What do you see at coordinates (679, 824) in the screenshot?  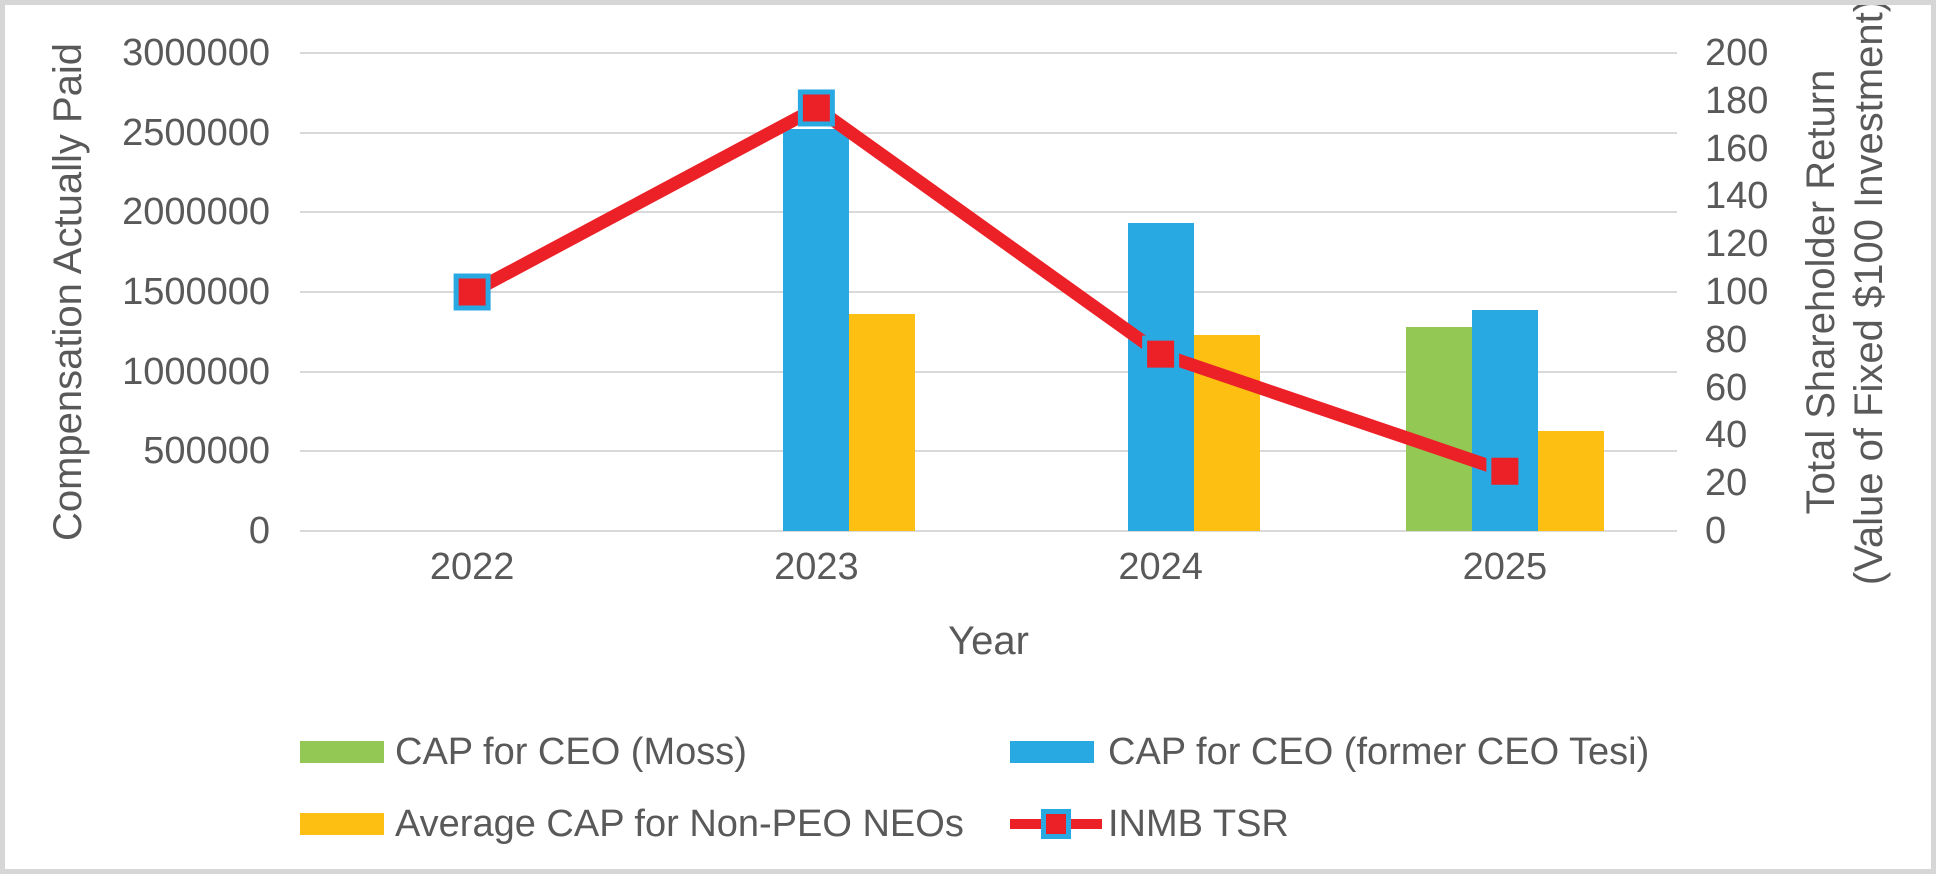 I see `legend-label-2: Average CAP for Non-PEO NEOs` at bounding box center [679, 824].